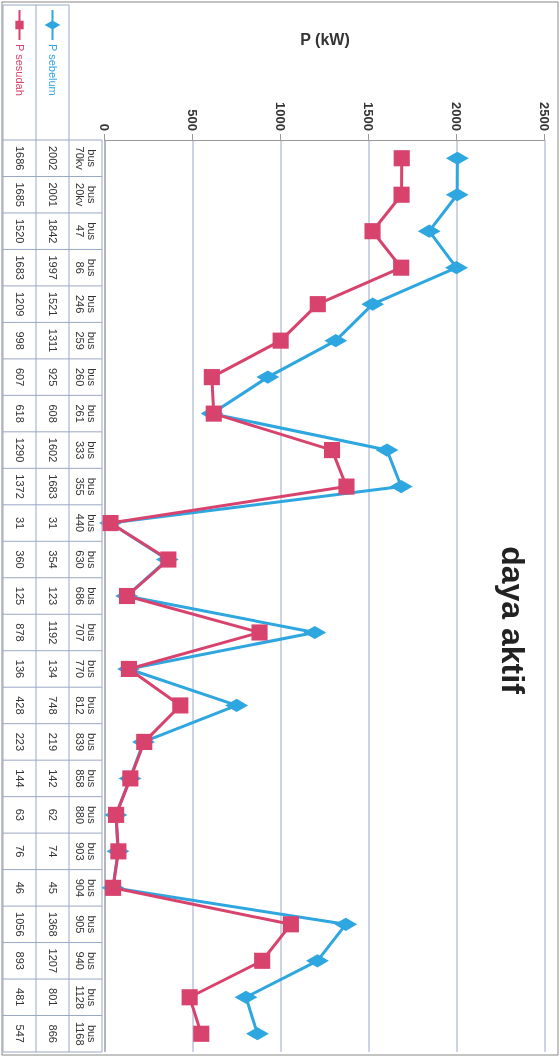 The image size is (560, 1057). What do you see at coordinates (86, 742) in the screenshot?
I see `y-tick-label: bus 839` at bounding box center [86, 742].